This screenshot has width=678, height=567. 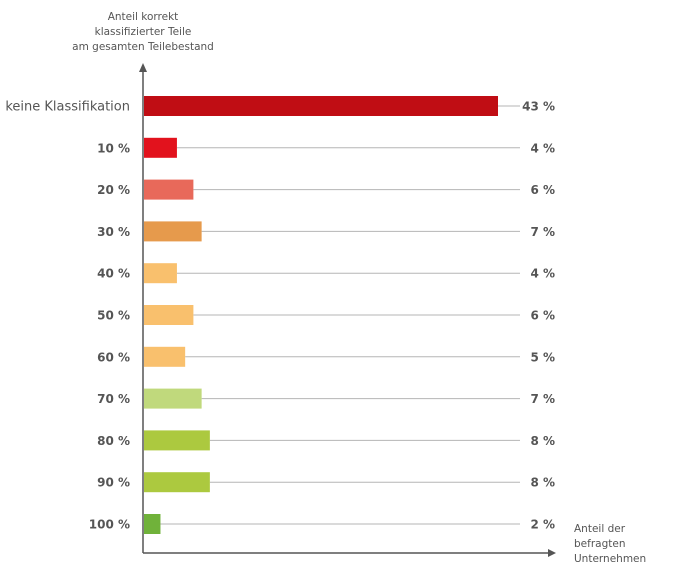 What do you see at coordinates (542, 525) in the screenshot?
I see `value-label: 2 %` at bounding box center [542, 525].